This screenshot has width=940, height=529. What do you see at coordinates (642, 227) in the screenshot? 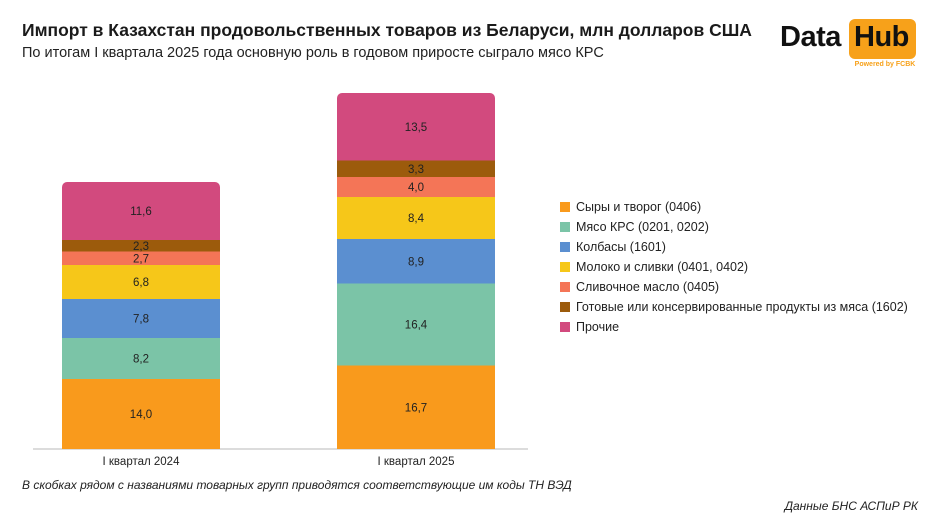
I see `legend-label: Мясо КРС (0201, 0202)` at bounding box center [642, 227].